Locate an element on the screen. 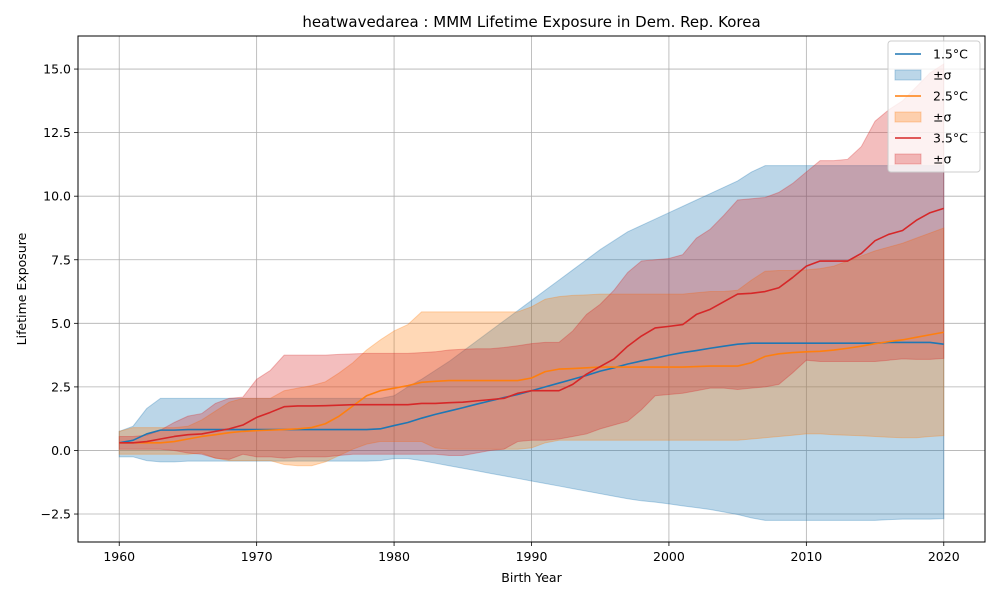 Image resolution: width=1000 pixels, height=600 pixels. y-tick-label: 2.5 is located at coordinates (61, 386).